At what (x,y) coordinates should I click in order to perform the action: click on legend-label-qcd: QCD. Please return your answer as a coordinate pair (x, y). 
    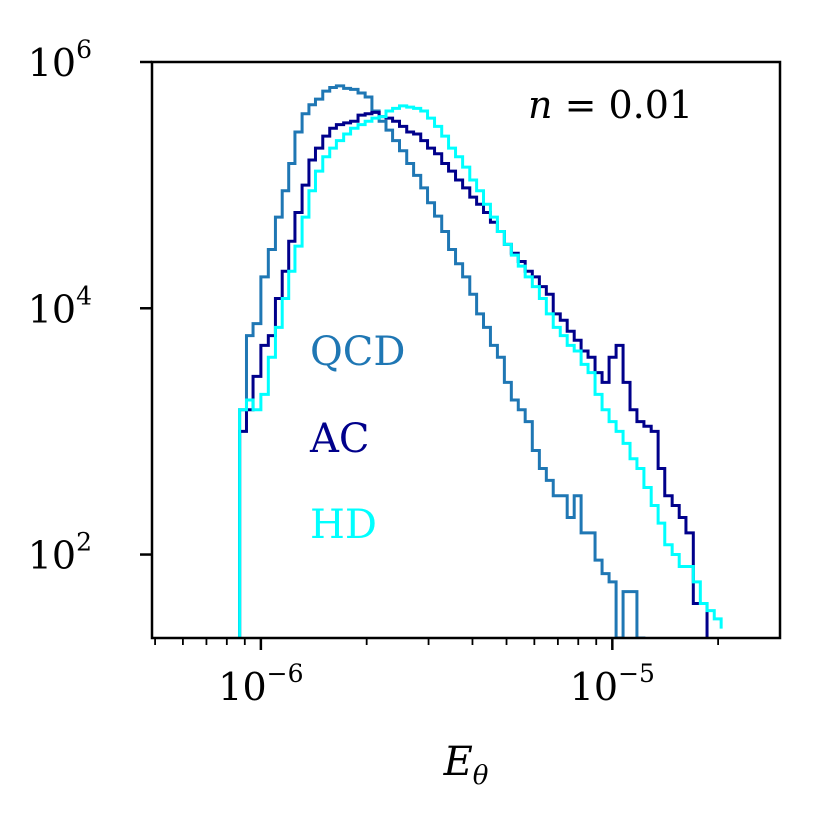
    Looking at the image, I should click on (357, 352).